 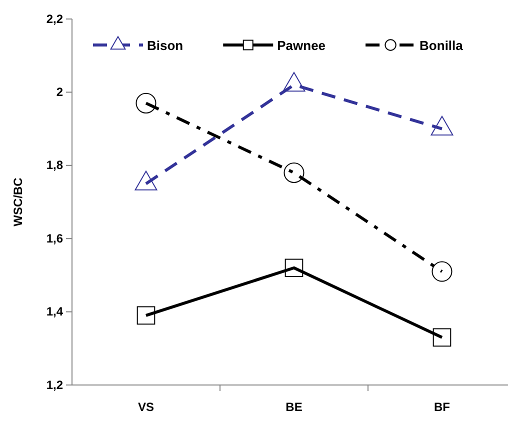 What do you see at coordinates (18, 201) in the screenshot?
I see `y-axis-title: WSC/BC` at bounding box center [18, 201].